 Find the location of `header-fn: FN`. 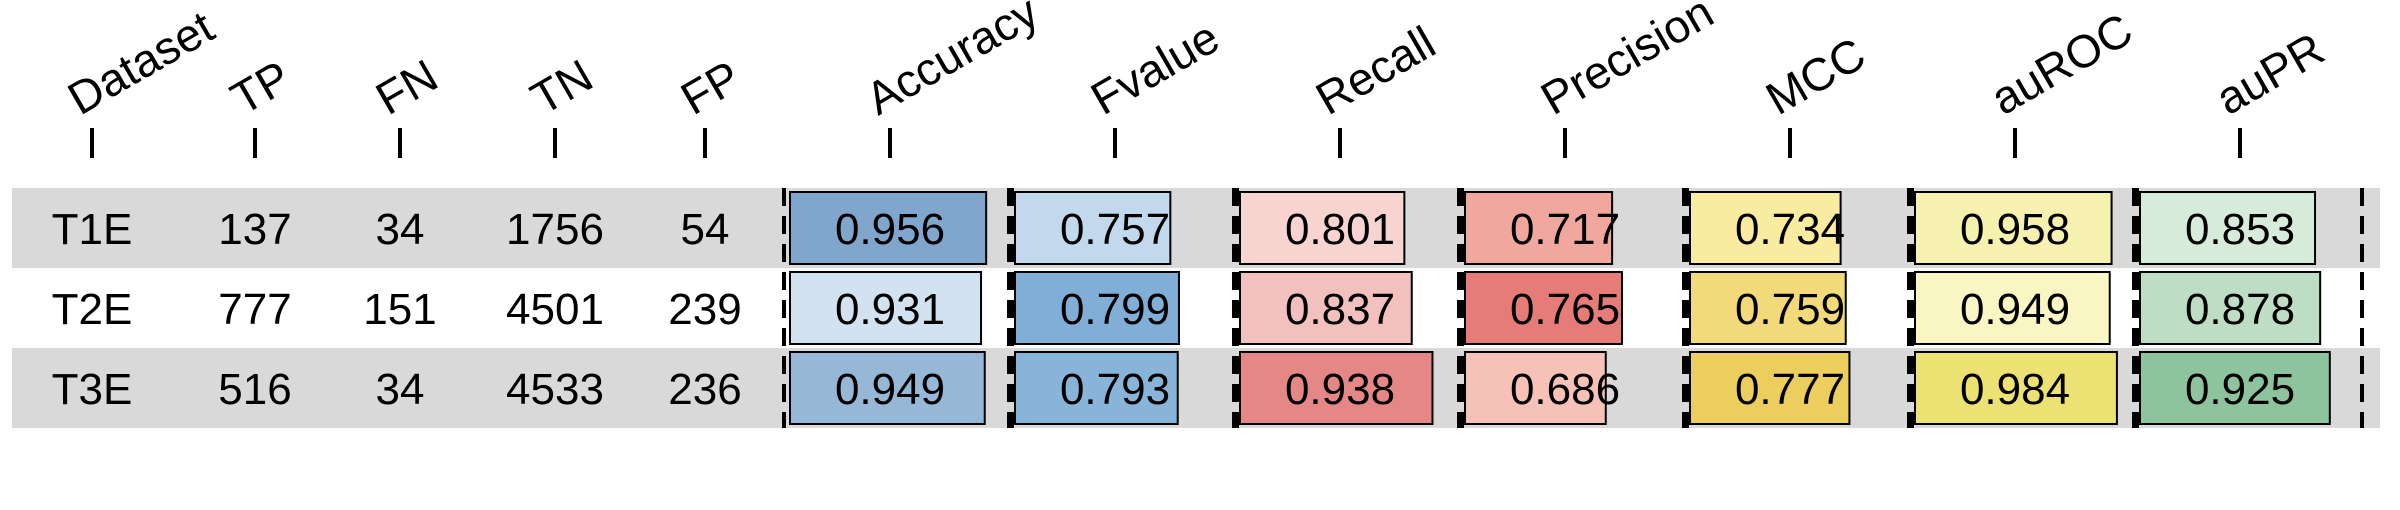

header-fn: FN is located at coordinates (406, 87).